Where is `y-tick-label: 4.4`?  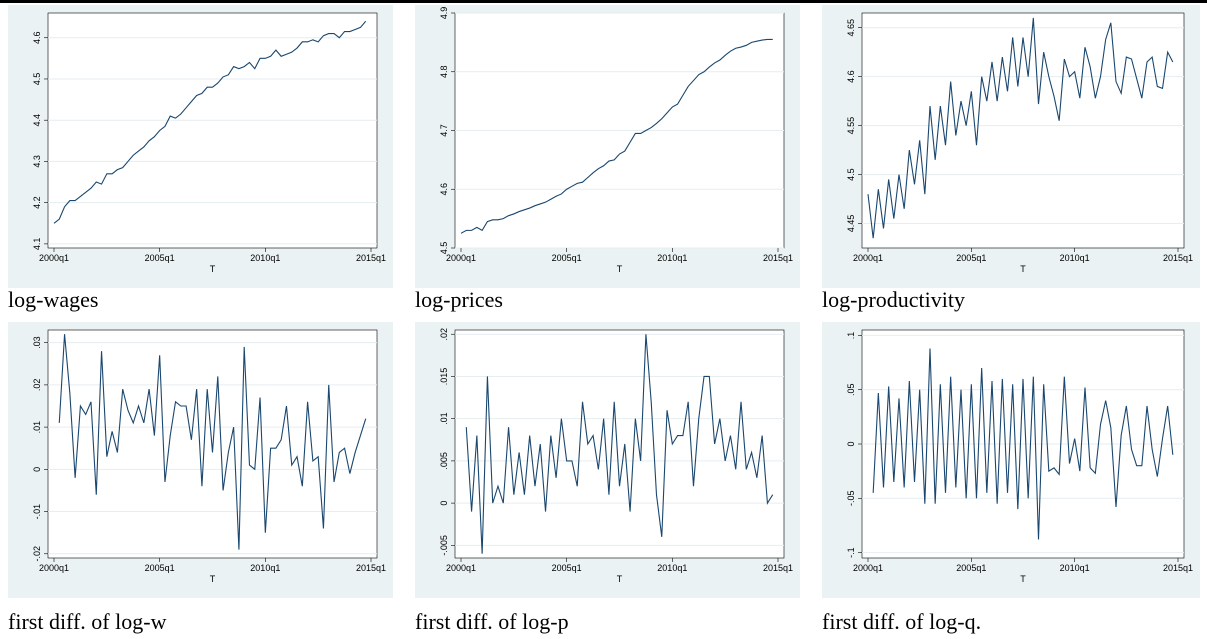
y-tick-label: 4.4 is located at coordinates (37, 120).